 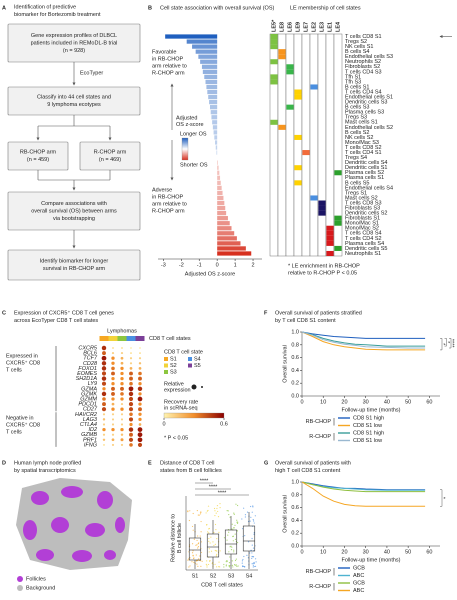 I want to click on box-text: overall survival (OS) between arms, so click(x=74, y=211).